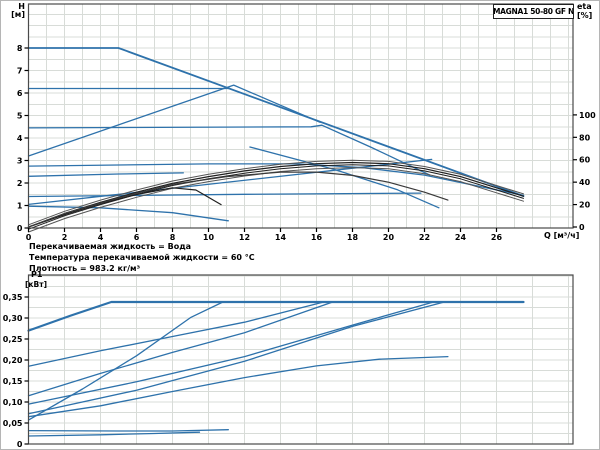  Describe the element at coordinates (497, 237) in the screenshot. I see `svg-text: 26` at that location.